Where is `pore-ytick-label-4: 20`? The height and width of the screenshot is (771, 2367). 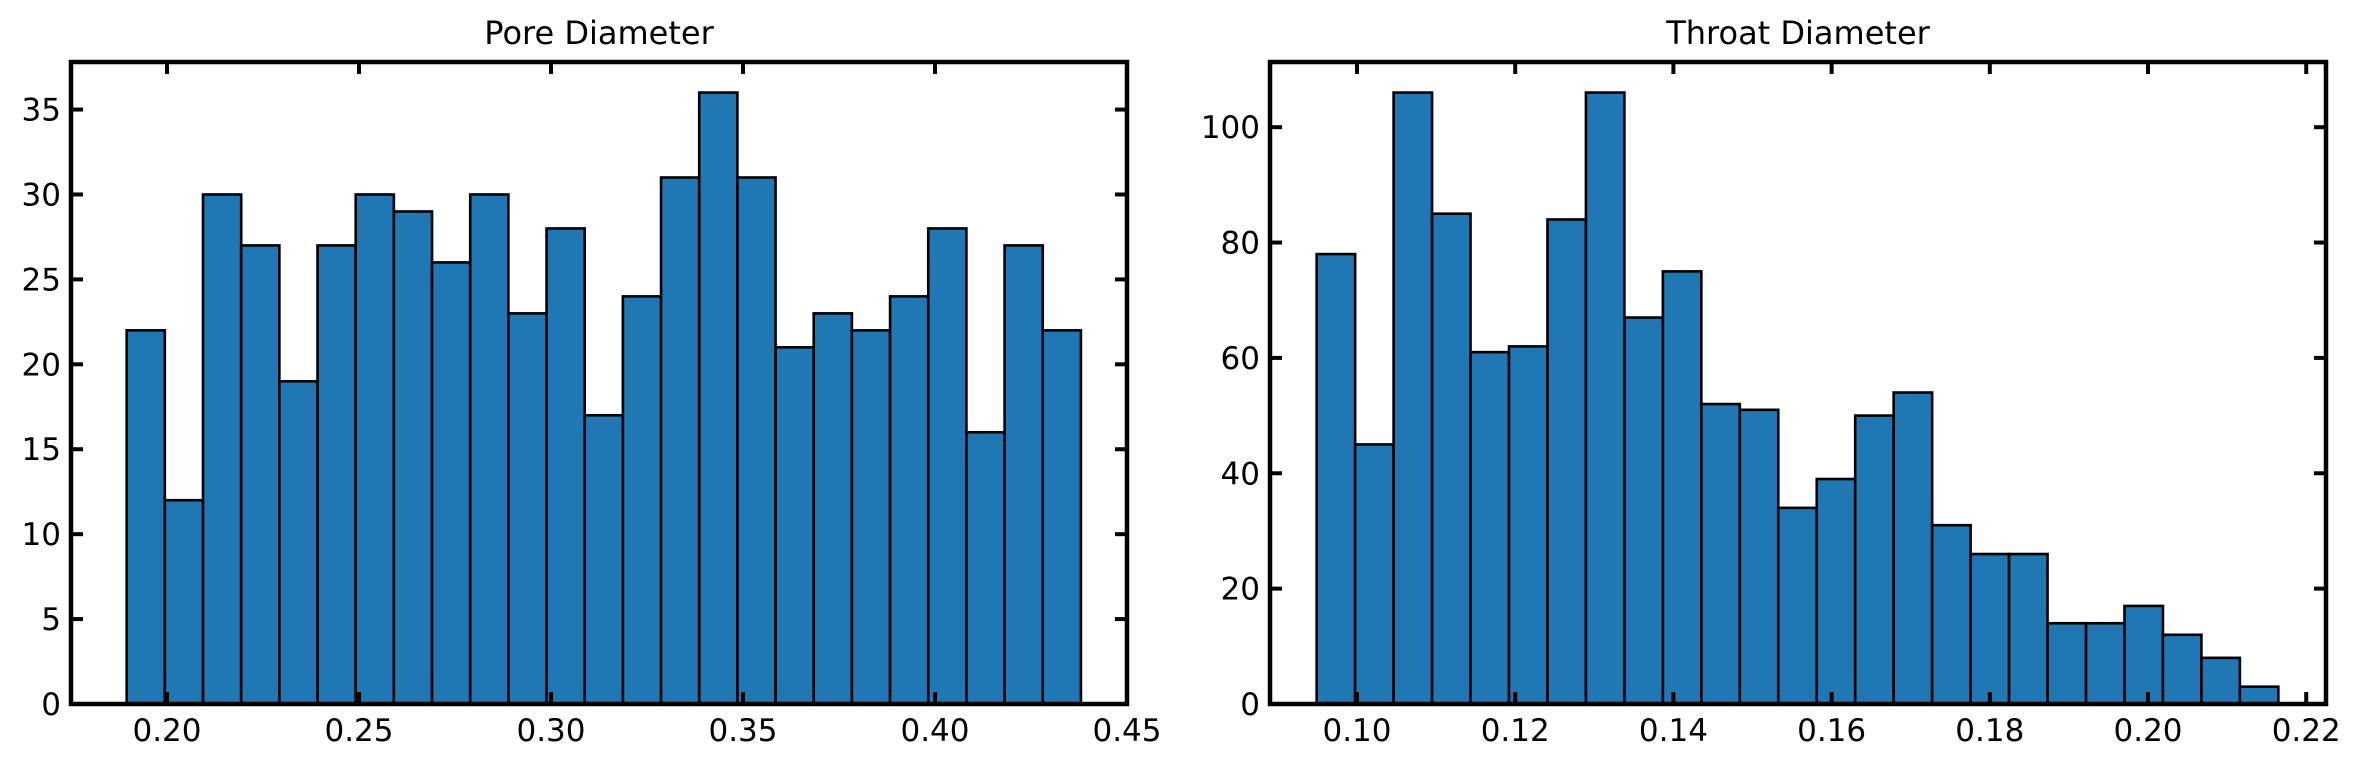 pore-ytick-label-4: 20 is located at coordinates (41, 365).